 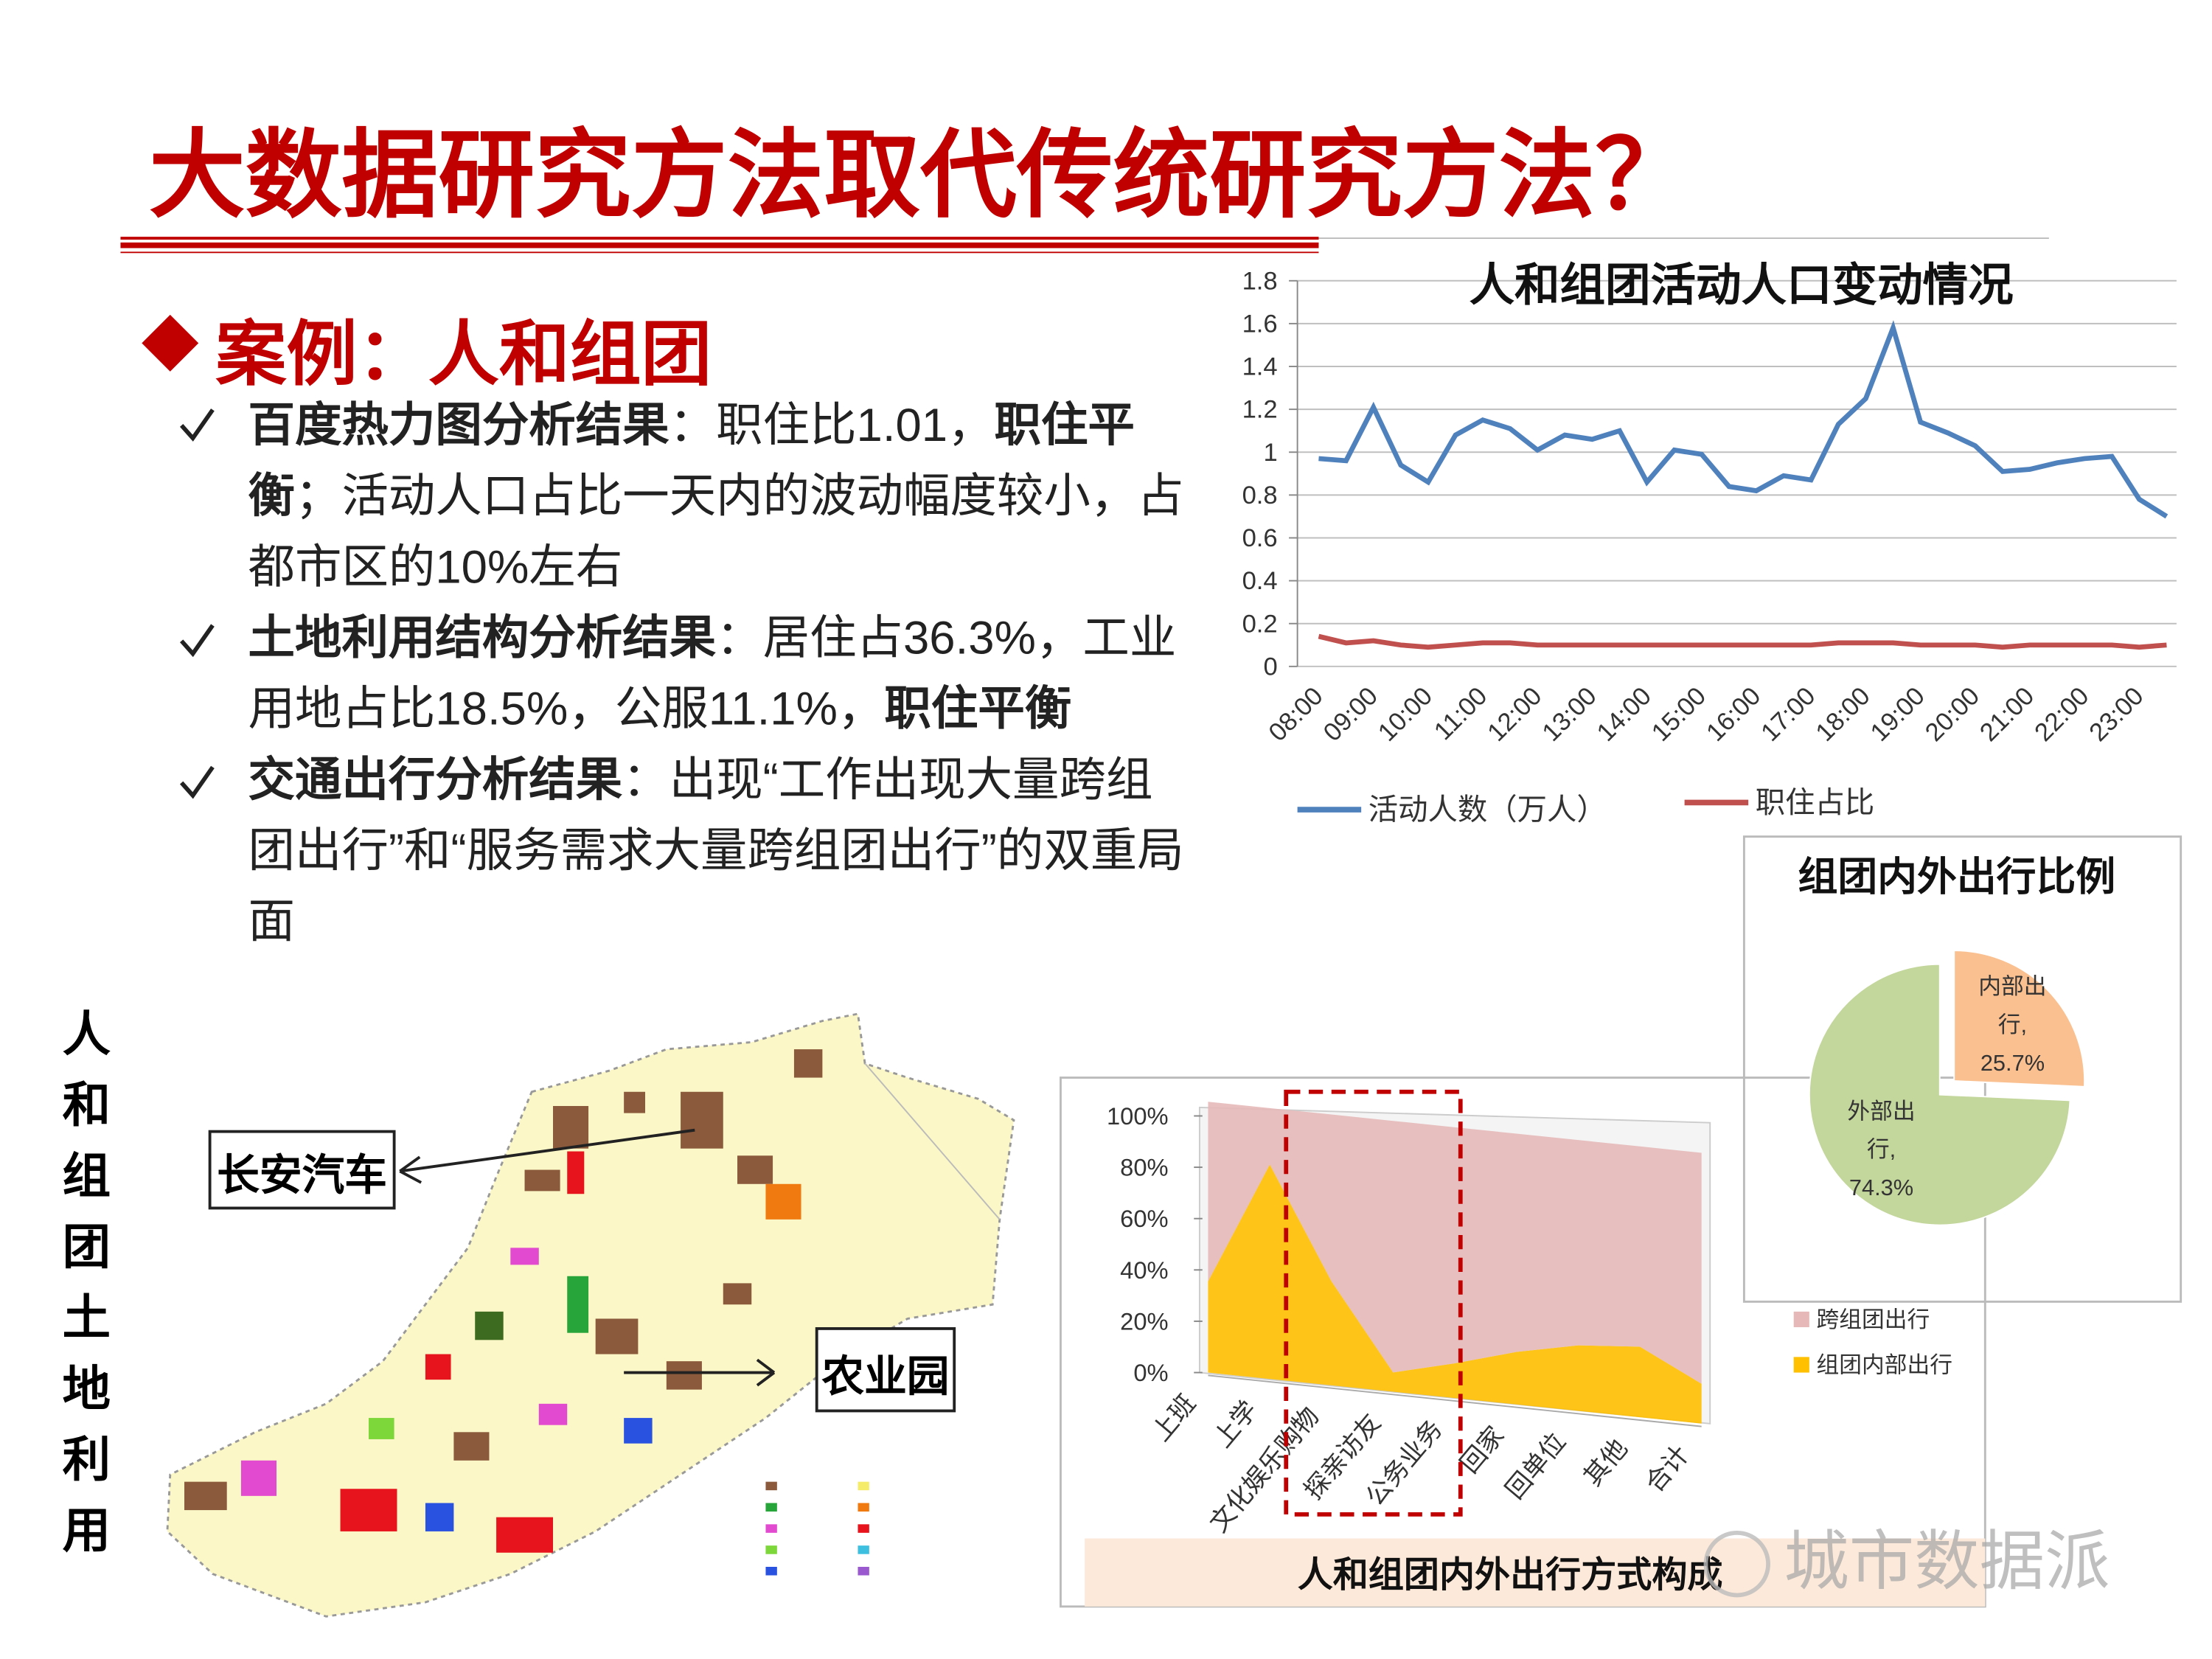 I want to click on y-tick-label: 1.8, so click(x=1260, y=281).